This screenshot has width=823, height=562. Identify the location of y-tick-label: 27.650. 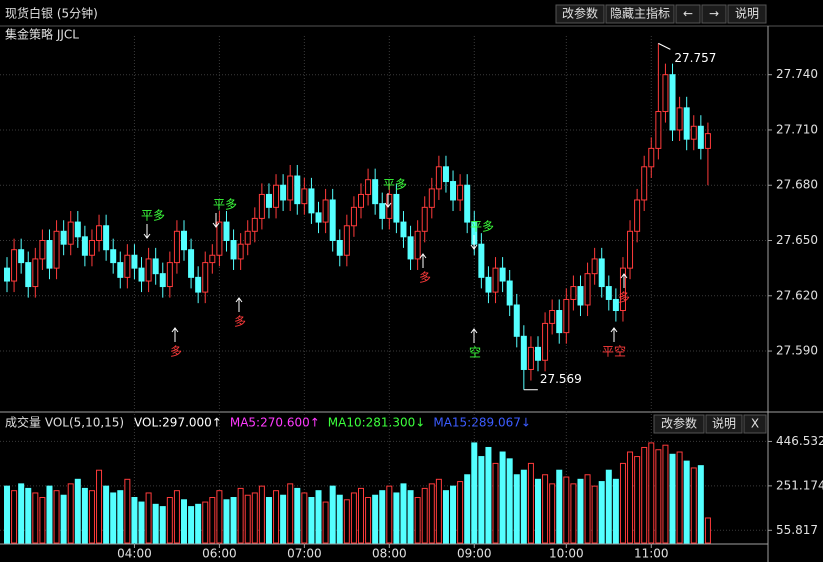
(797, 240).